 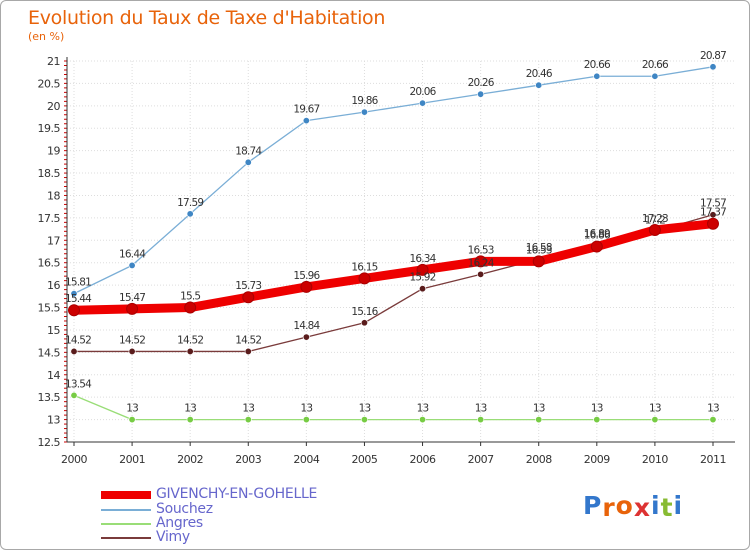 What do you see at coordinates (306, 459) in the screenshot?
I see `x-tick-label: 2004` at bounding box center [306, 459].